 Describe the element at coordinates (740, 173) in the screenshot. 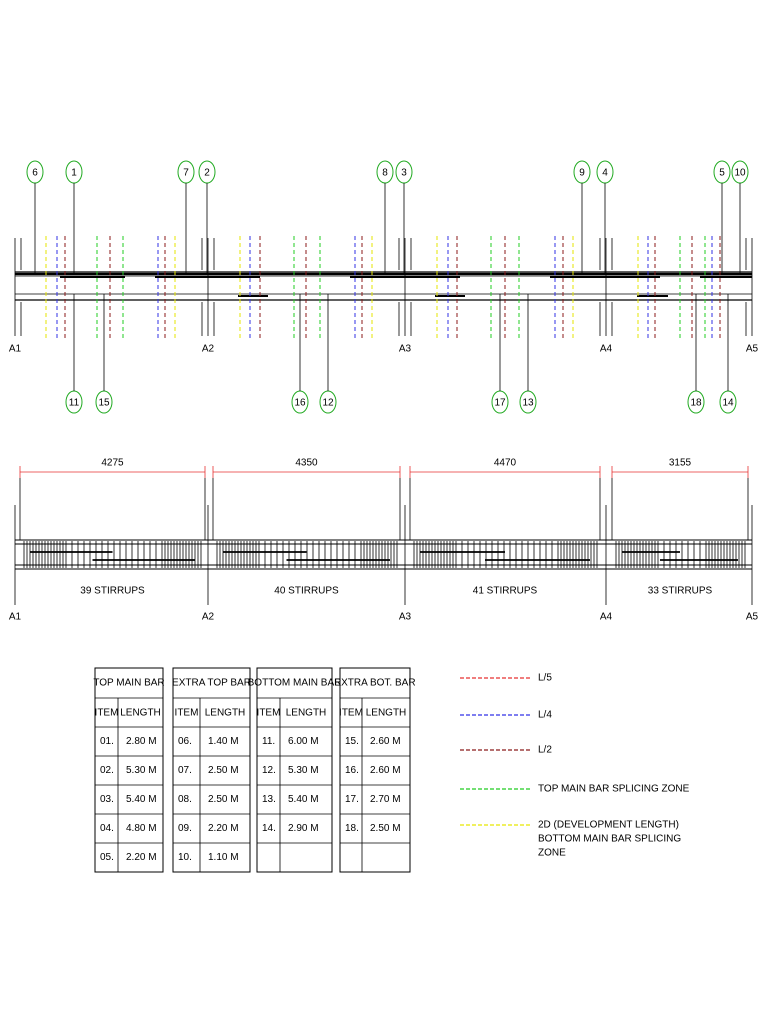

I see `callout-label: 10` at that location.